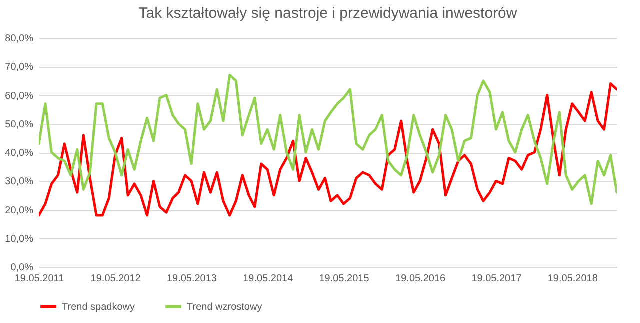 This screenshot has height=323, width=640. Describe the element at coordinates (19, 239) in the screenshot. I see `y-tick-label: 10,0%` at that location.